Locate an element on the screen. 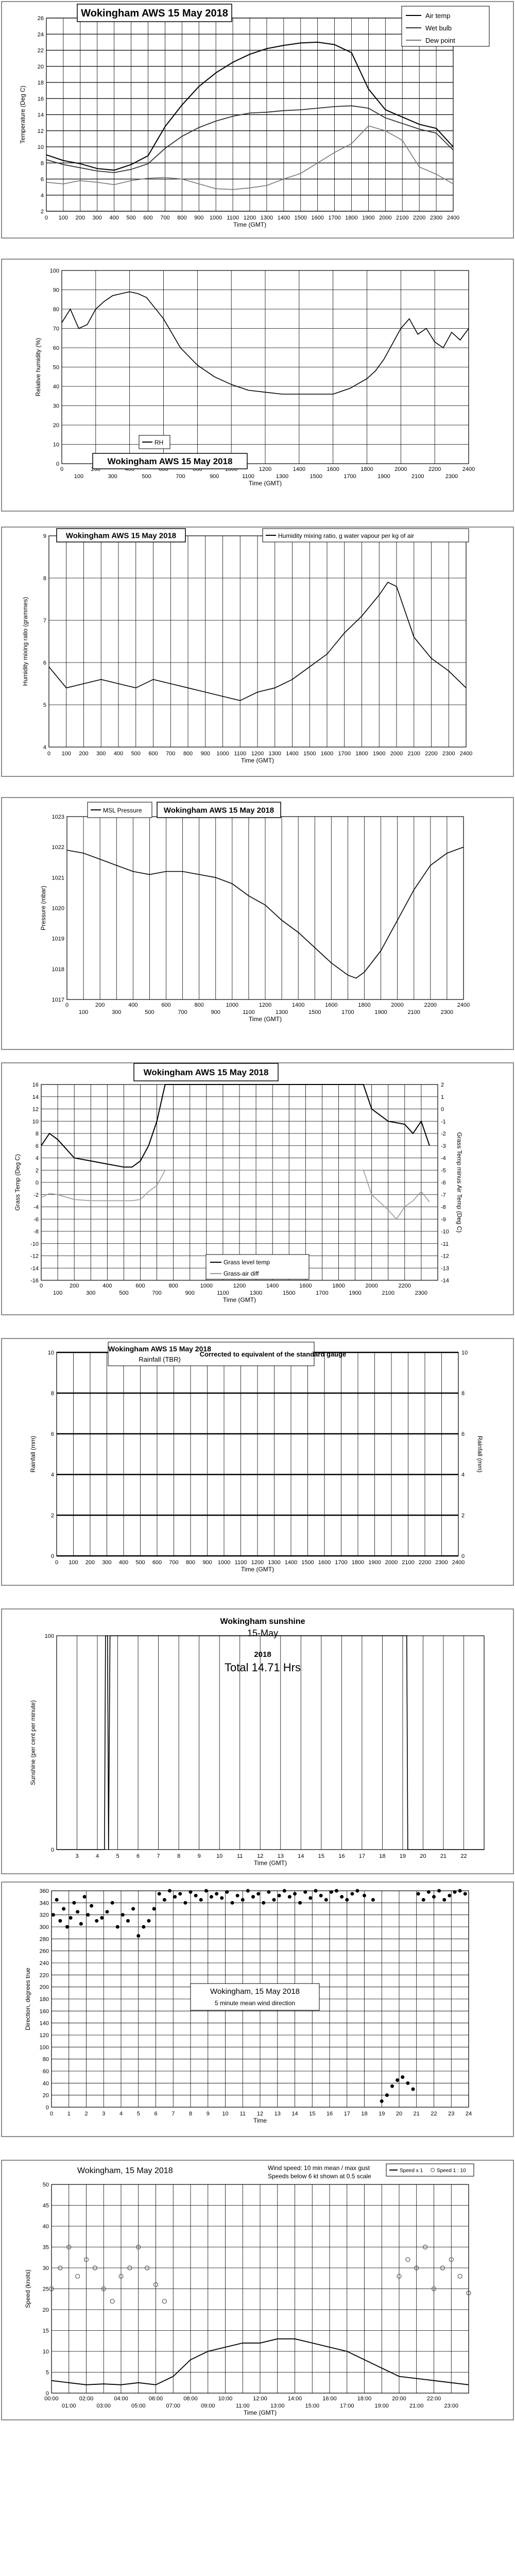 The width and height of the screenshot is (515, 2576). x-tick-label: 00:00 is located at coordinates (51, 2399).